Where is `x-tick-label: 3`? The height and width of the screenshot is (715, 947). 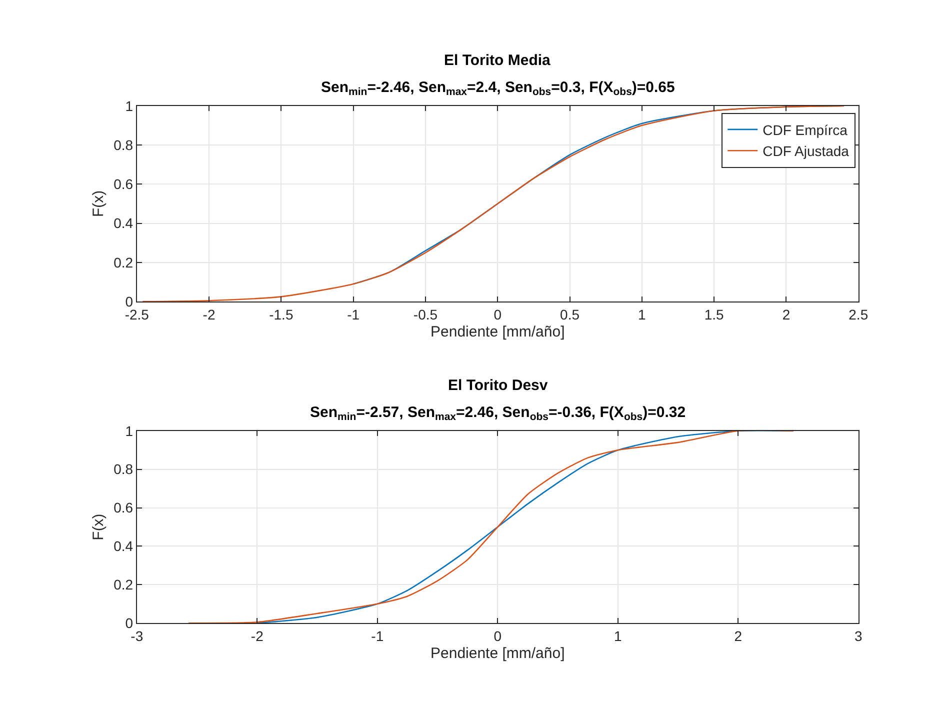 x-tick-label: 3 is located at coordinates (858, 636).